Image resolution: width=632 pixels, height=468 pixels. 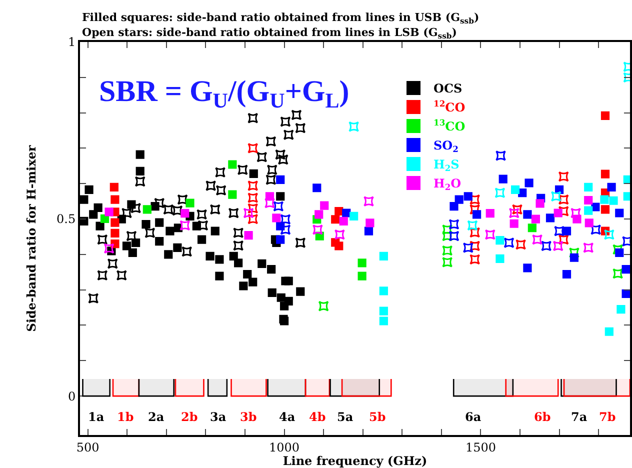 What do you see at coordinates (448, 89) in the screenshot?
I see `legend-label: OCS` at bounding box center [448, 89].